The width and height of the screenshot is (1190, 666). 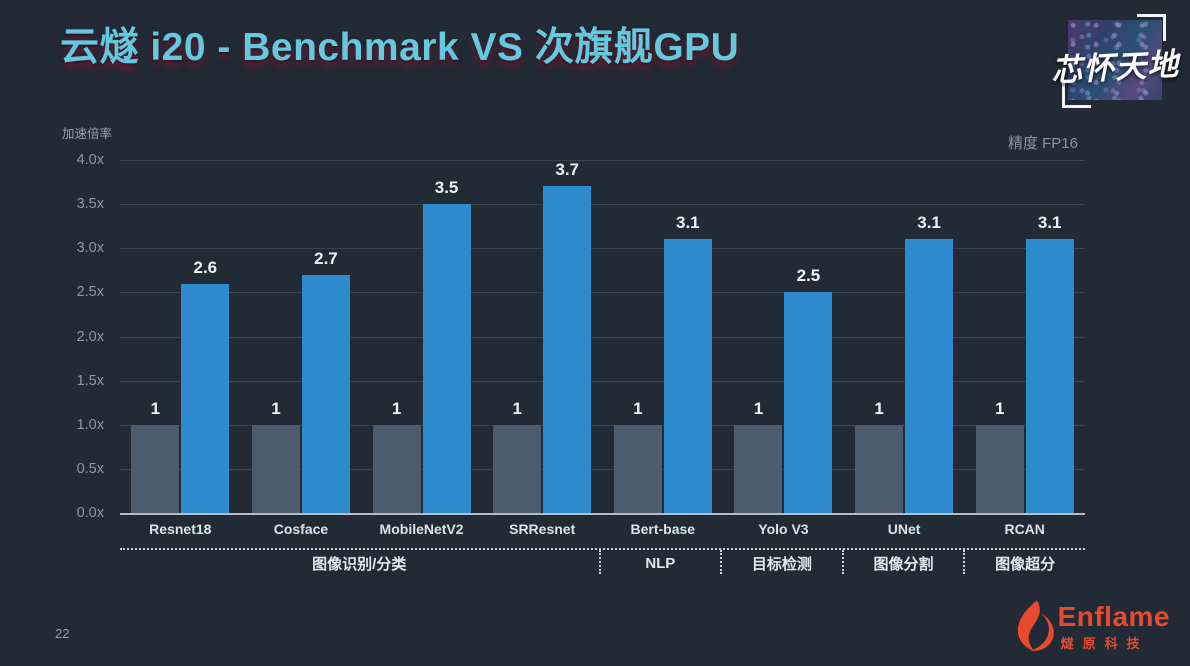 I want to click on y-tick-label: 4.0x, so click(x=90, y=160).